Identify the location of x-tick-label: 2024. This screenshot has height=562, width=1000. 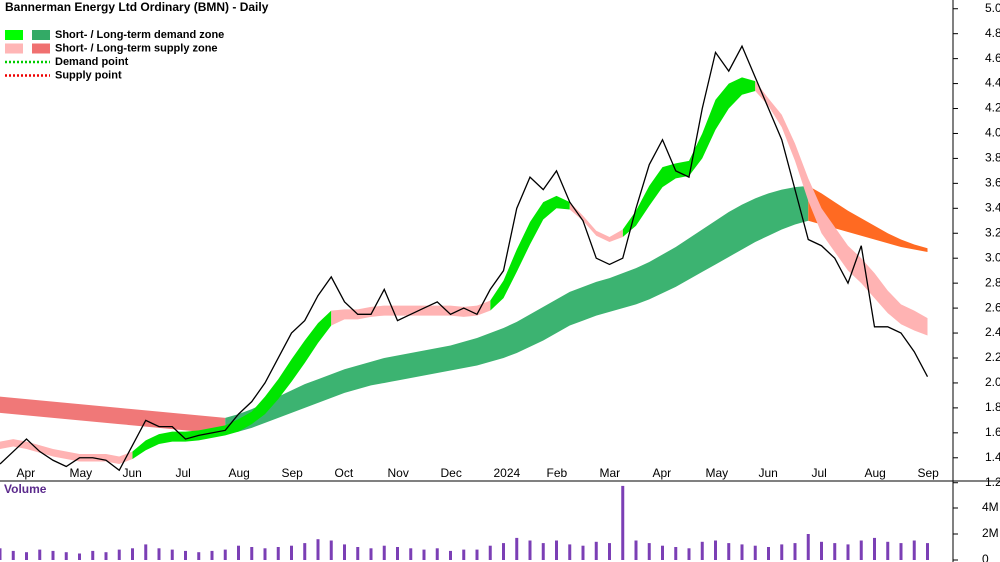
(507, 473).